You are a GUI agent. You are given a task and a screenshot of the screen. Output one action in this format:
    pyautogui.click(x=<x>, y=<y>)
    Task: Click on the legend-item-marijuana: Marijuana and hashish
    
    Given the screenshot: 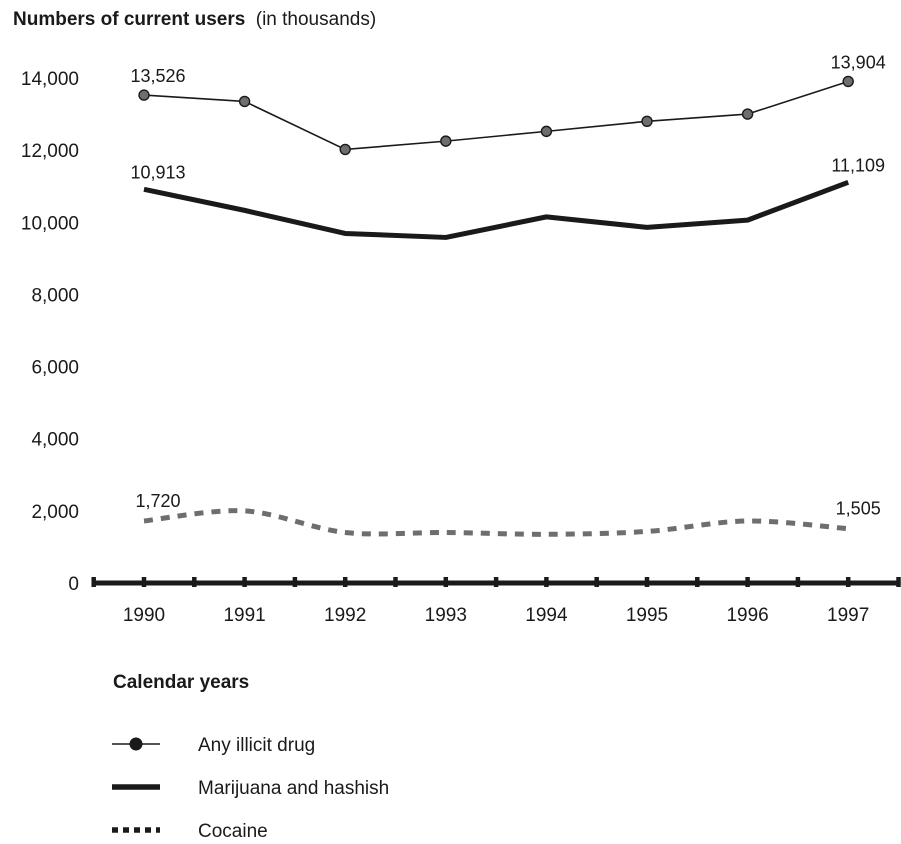 What is the action you would take?
    pyautogui.click(x=250, y=788)
    